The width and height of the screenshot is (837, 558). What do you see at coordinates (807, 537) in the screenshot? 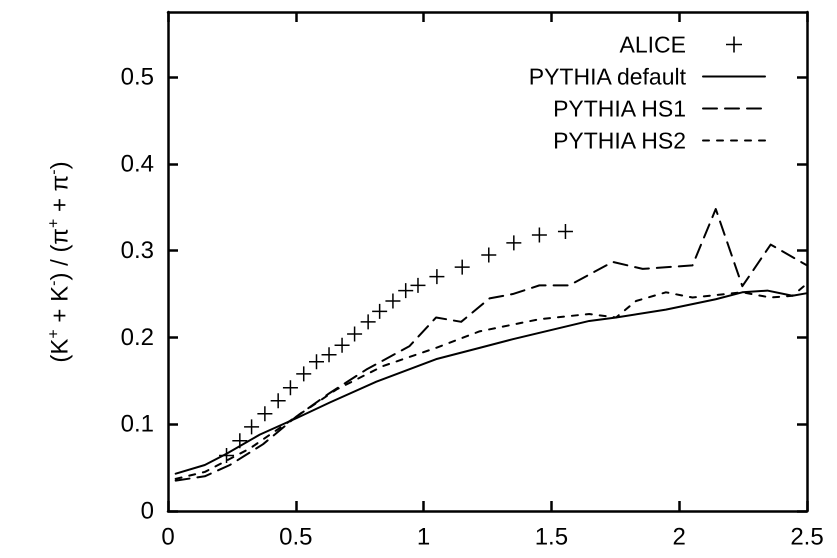
I see `x-tick-label: 2.5` at bounding box center [807, 537].